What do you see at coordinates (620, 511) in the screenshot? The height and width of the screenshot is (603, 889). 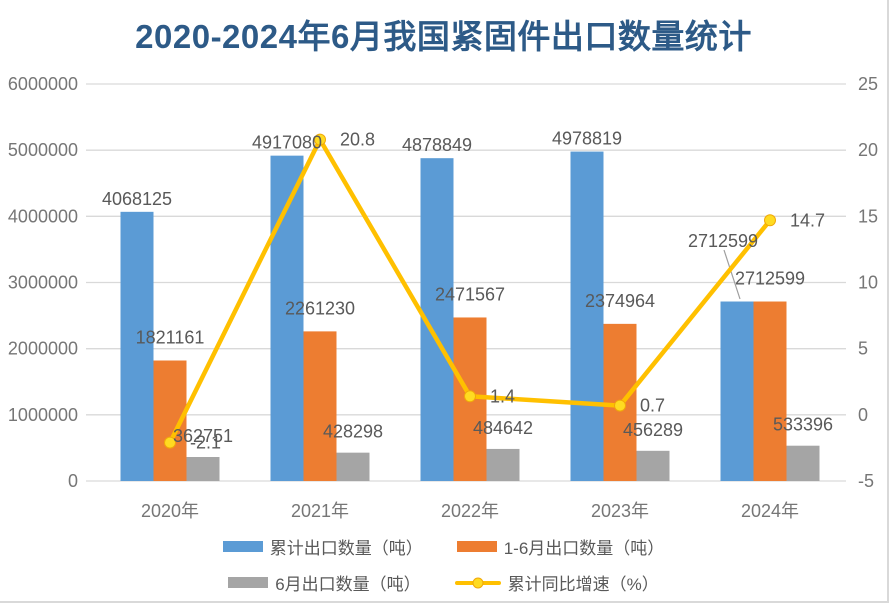 I see `x-axis-tick-label: 2023年` at bounding box center [620, 511].